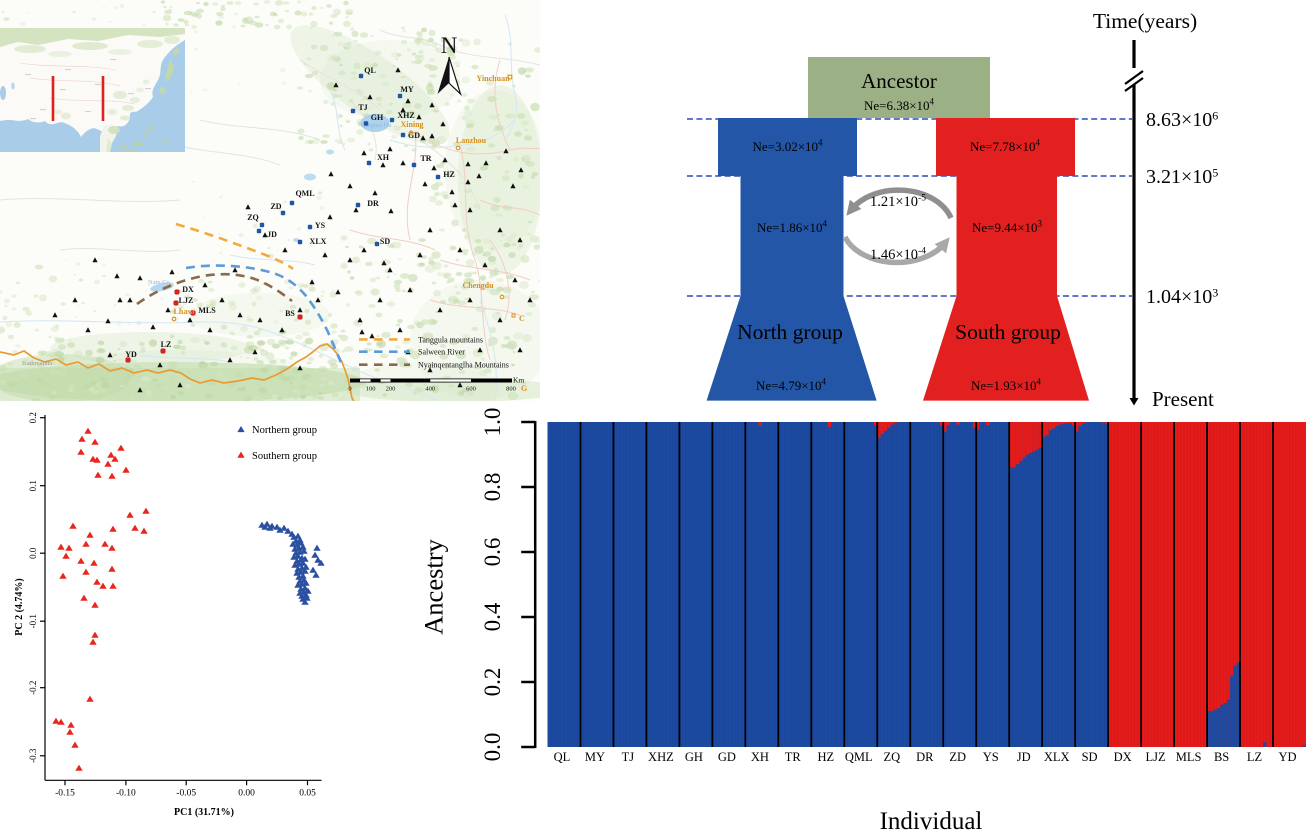 Image resolution: width=1306 pixels, height=839 pixels. Describe the element at coordinates (126, 793) in the screenshot. I see `svg-text: -0.10` at that location.